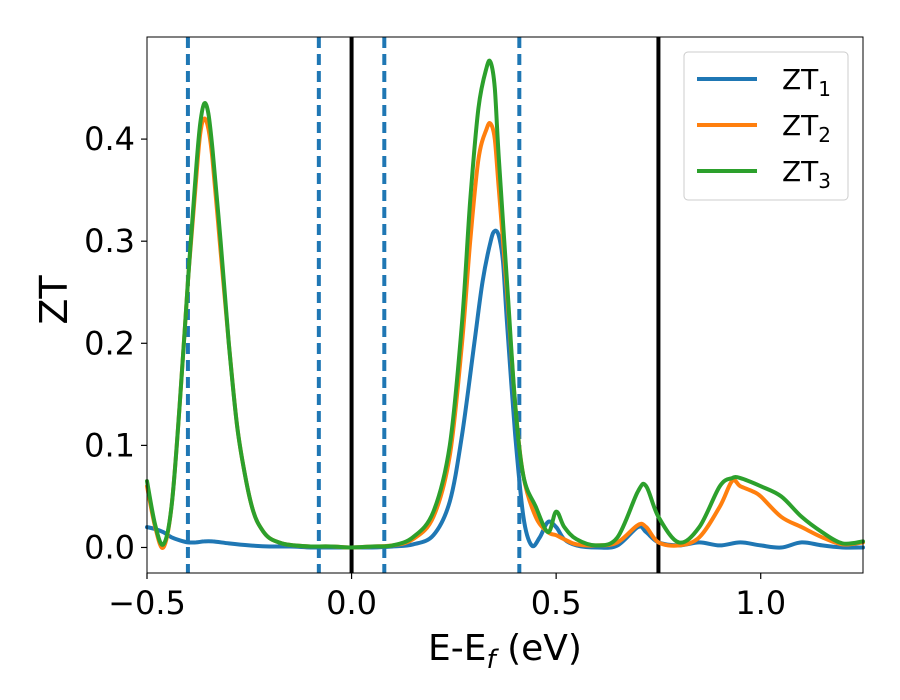  Describe the element at coordinates (109, 139) in the screenshot. I see `y-tick-label: 0.4` at that location.